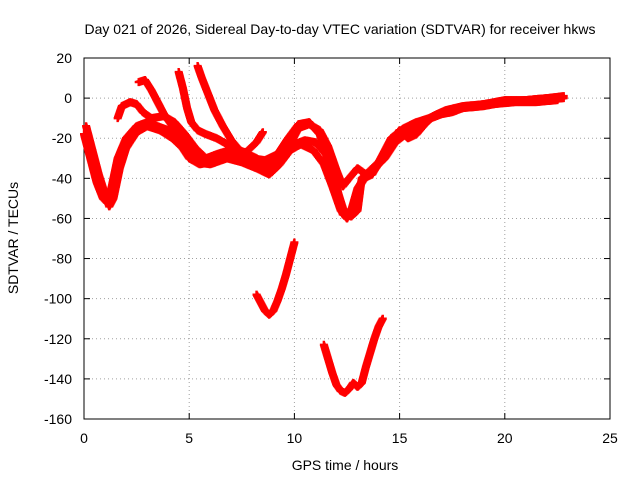 The width and height of the screenshot is (640, 480). I want to click on x-tick-label: 10, so click(295, 438).